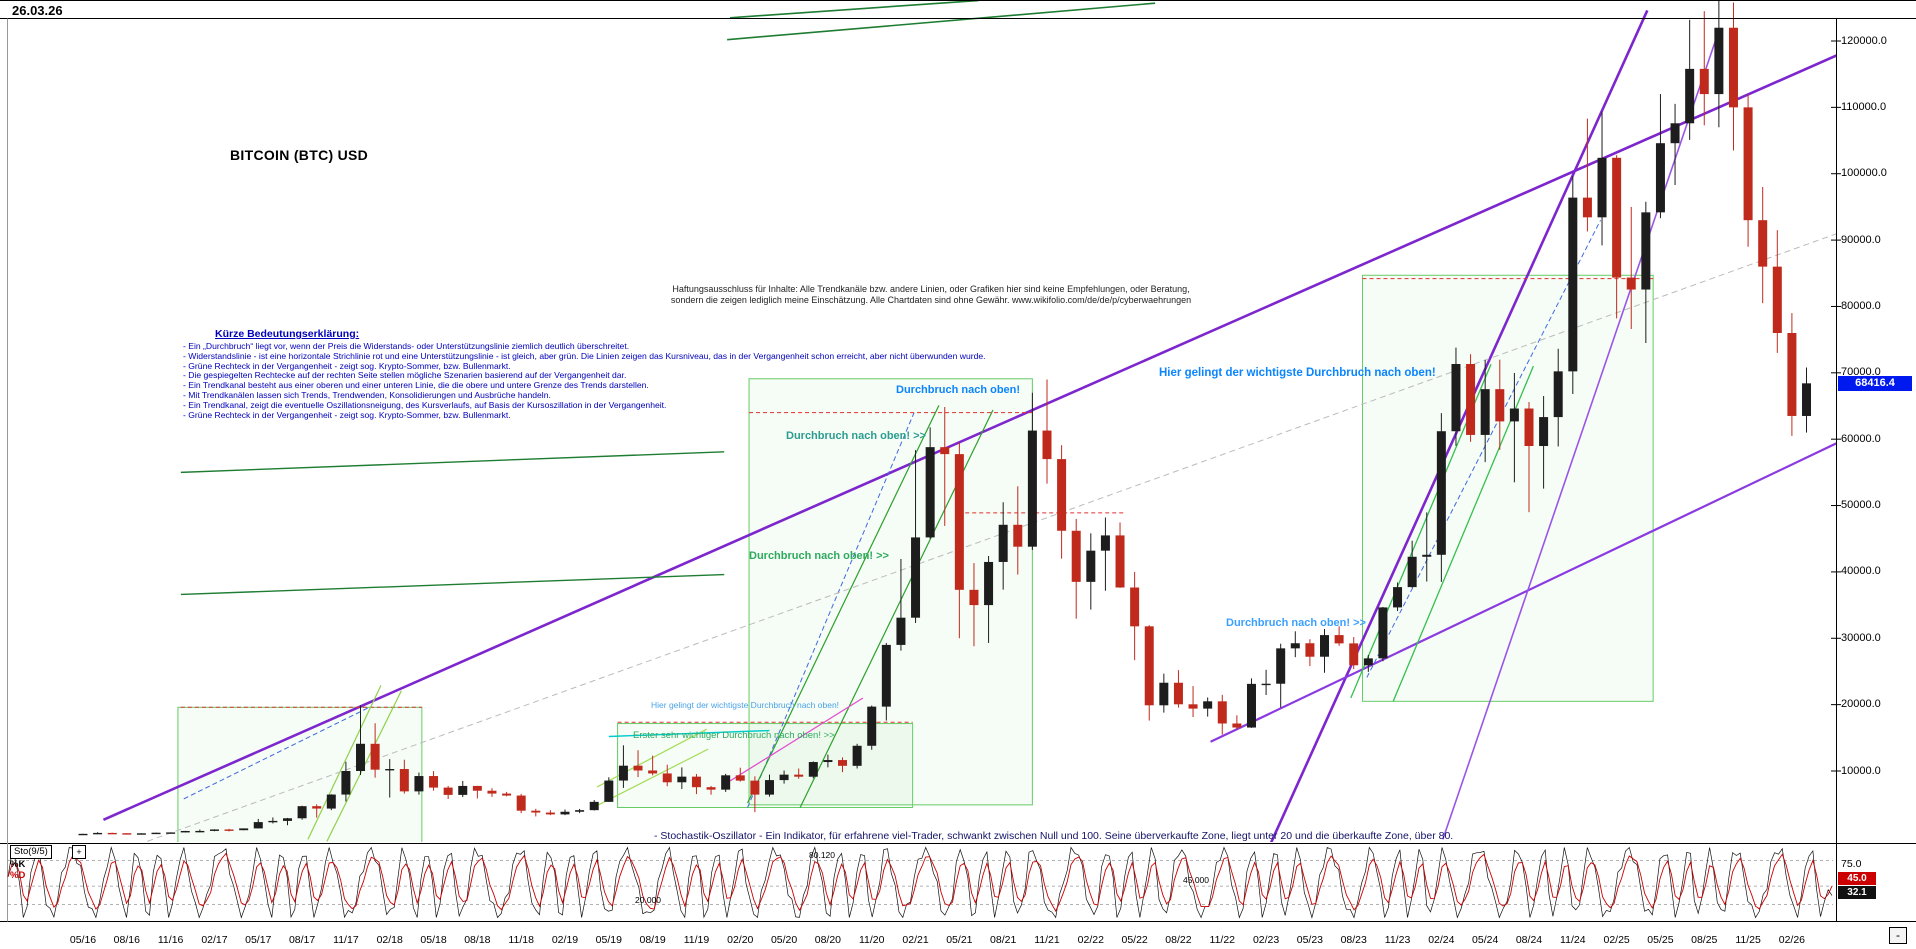 This screenshot has height=949, width=1916. Describe the element at coordinates (521, 940) in the screenshot. I see `x-axis-label: 11/18` at that location.